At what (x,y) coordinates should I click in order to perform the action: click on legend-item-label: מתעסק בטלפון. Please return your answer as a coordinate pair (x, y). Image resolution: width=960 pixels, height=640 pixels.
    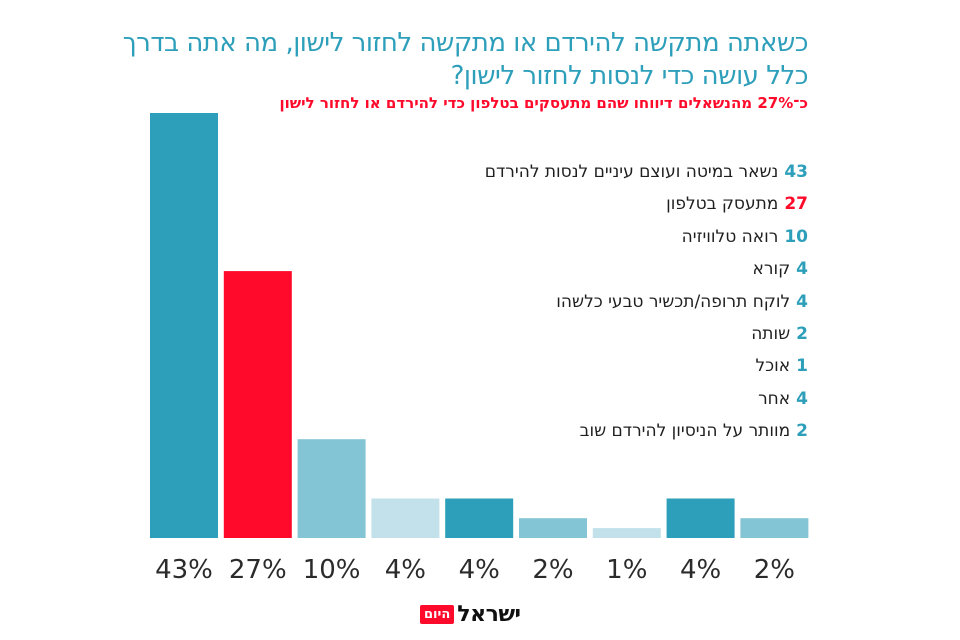
    Looking at the image, I should click on (722, 204).